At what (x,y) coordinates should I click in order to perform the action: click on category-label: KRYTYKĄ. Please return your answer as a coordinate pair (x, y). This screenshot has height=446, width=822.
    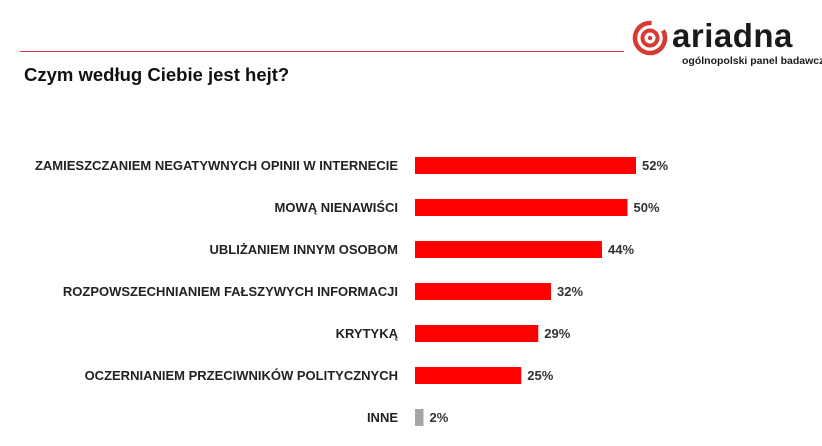
    Looking at the image, I should click on (367, 333).